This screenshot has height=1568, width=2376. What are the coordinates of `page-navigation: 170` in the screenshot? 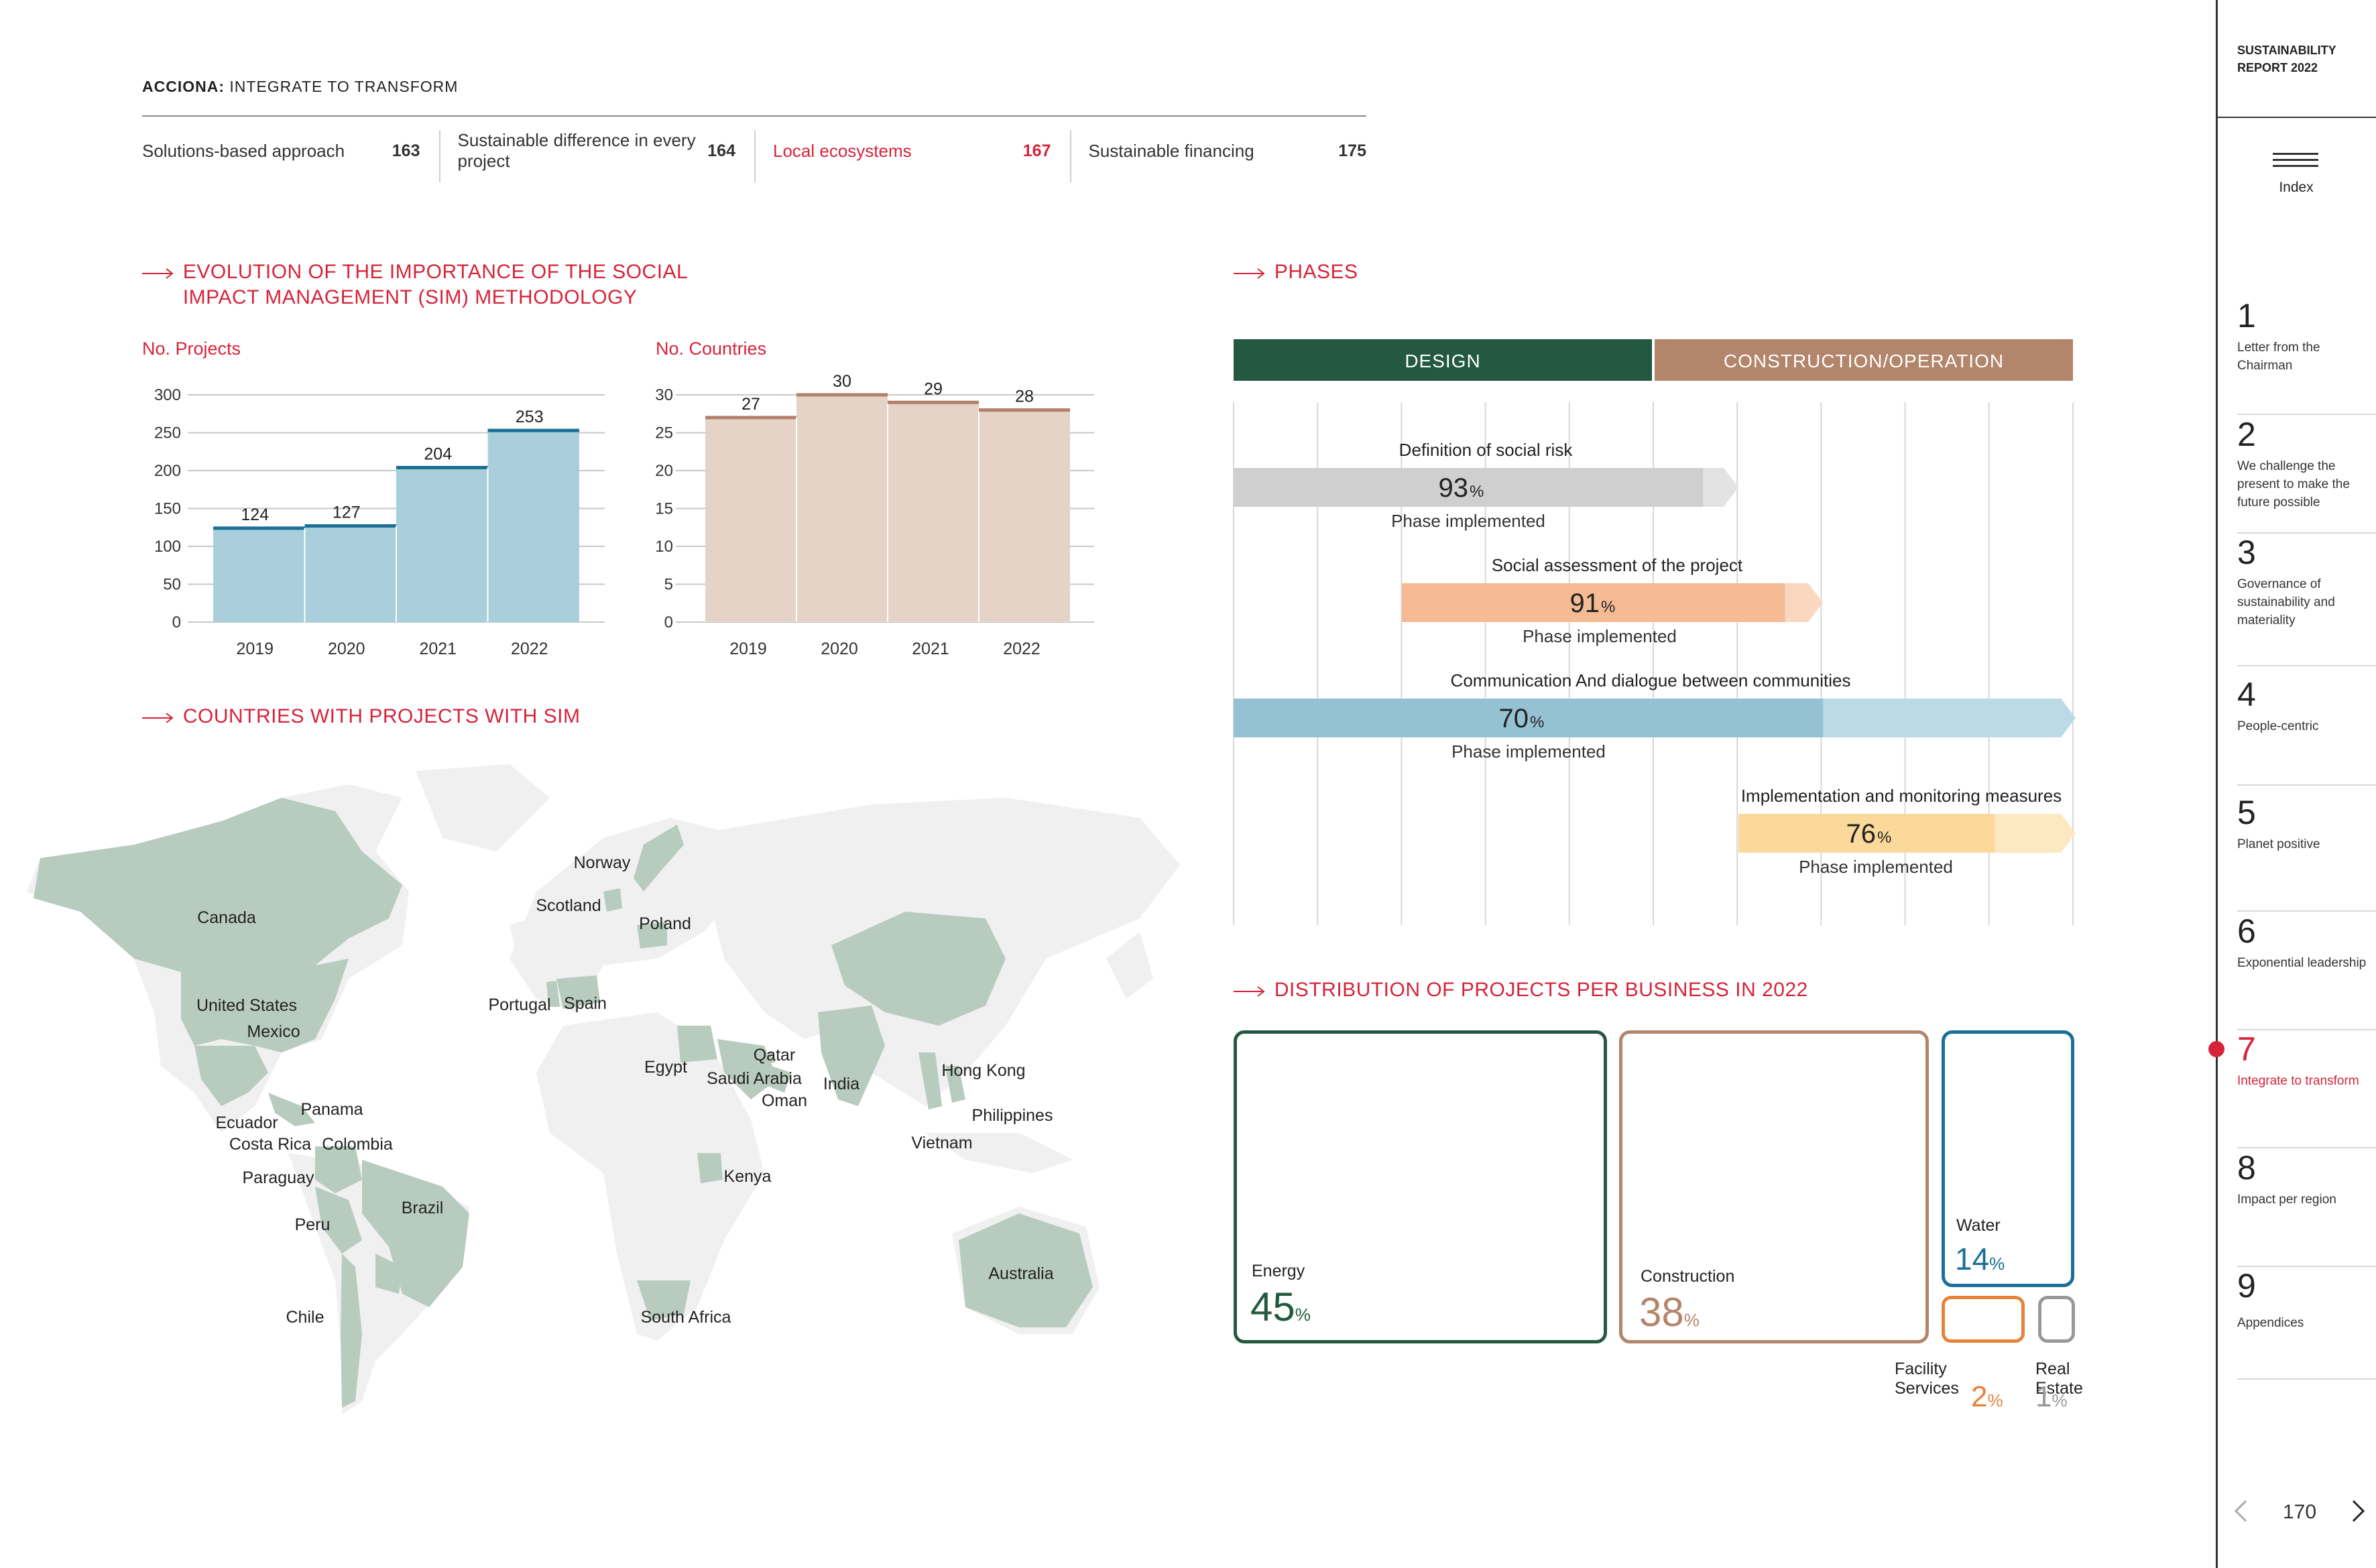 It's located at (2300, 1512).